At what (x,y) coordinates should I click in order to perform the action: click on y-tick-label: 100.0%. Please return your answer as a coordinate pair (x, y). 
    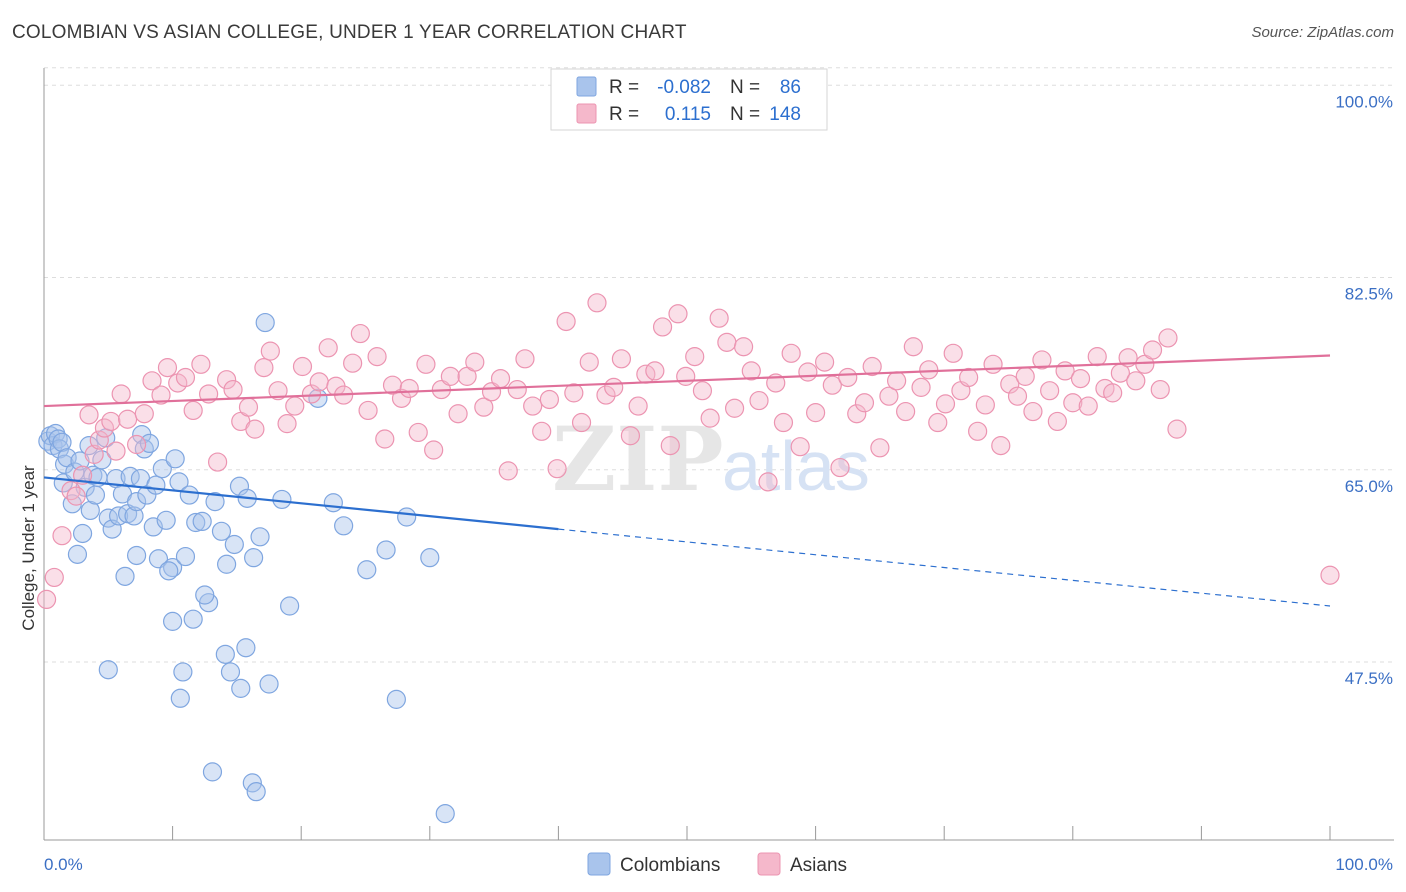
    Looking at the image, I should click on (1364, 101).